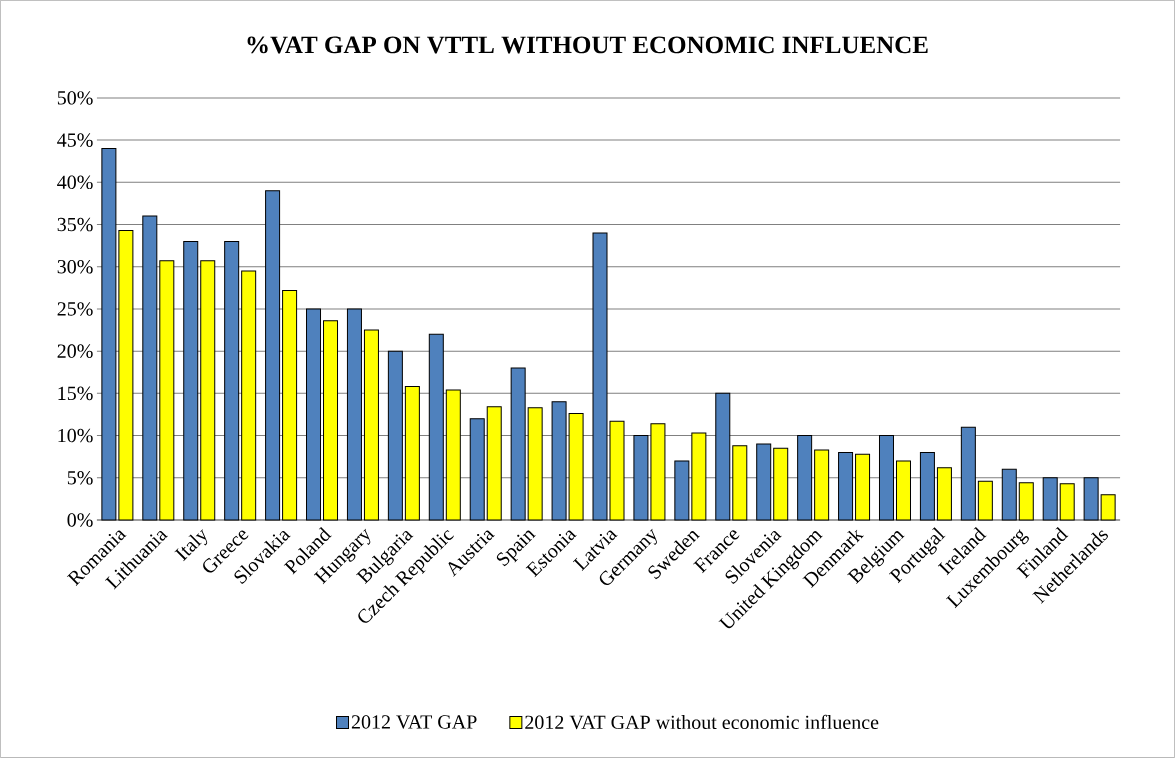  What do you see at coordinates (75, 224) in the screenshot?
I see `y-tick-label: 35%` at bounding box center [75, 224].